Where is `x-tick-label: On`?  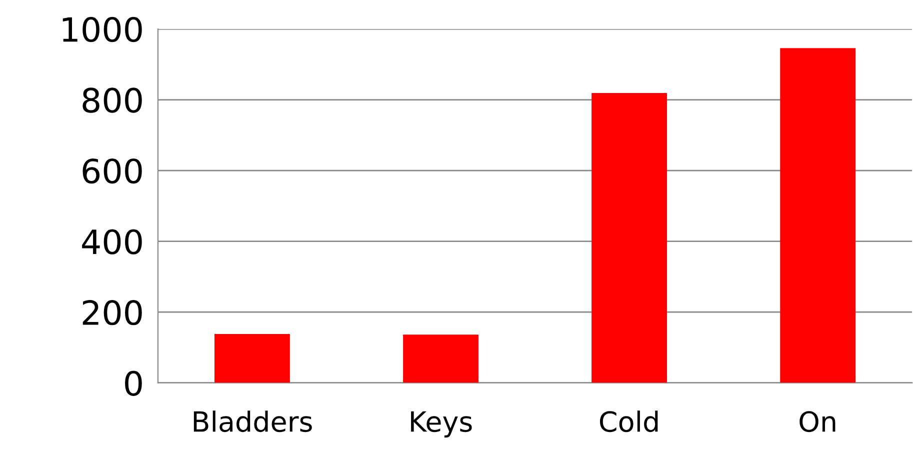
x-tick-label: On is located at coordinates (818, 421).